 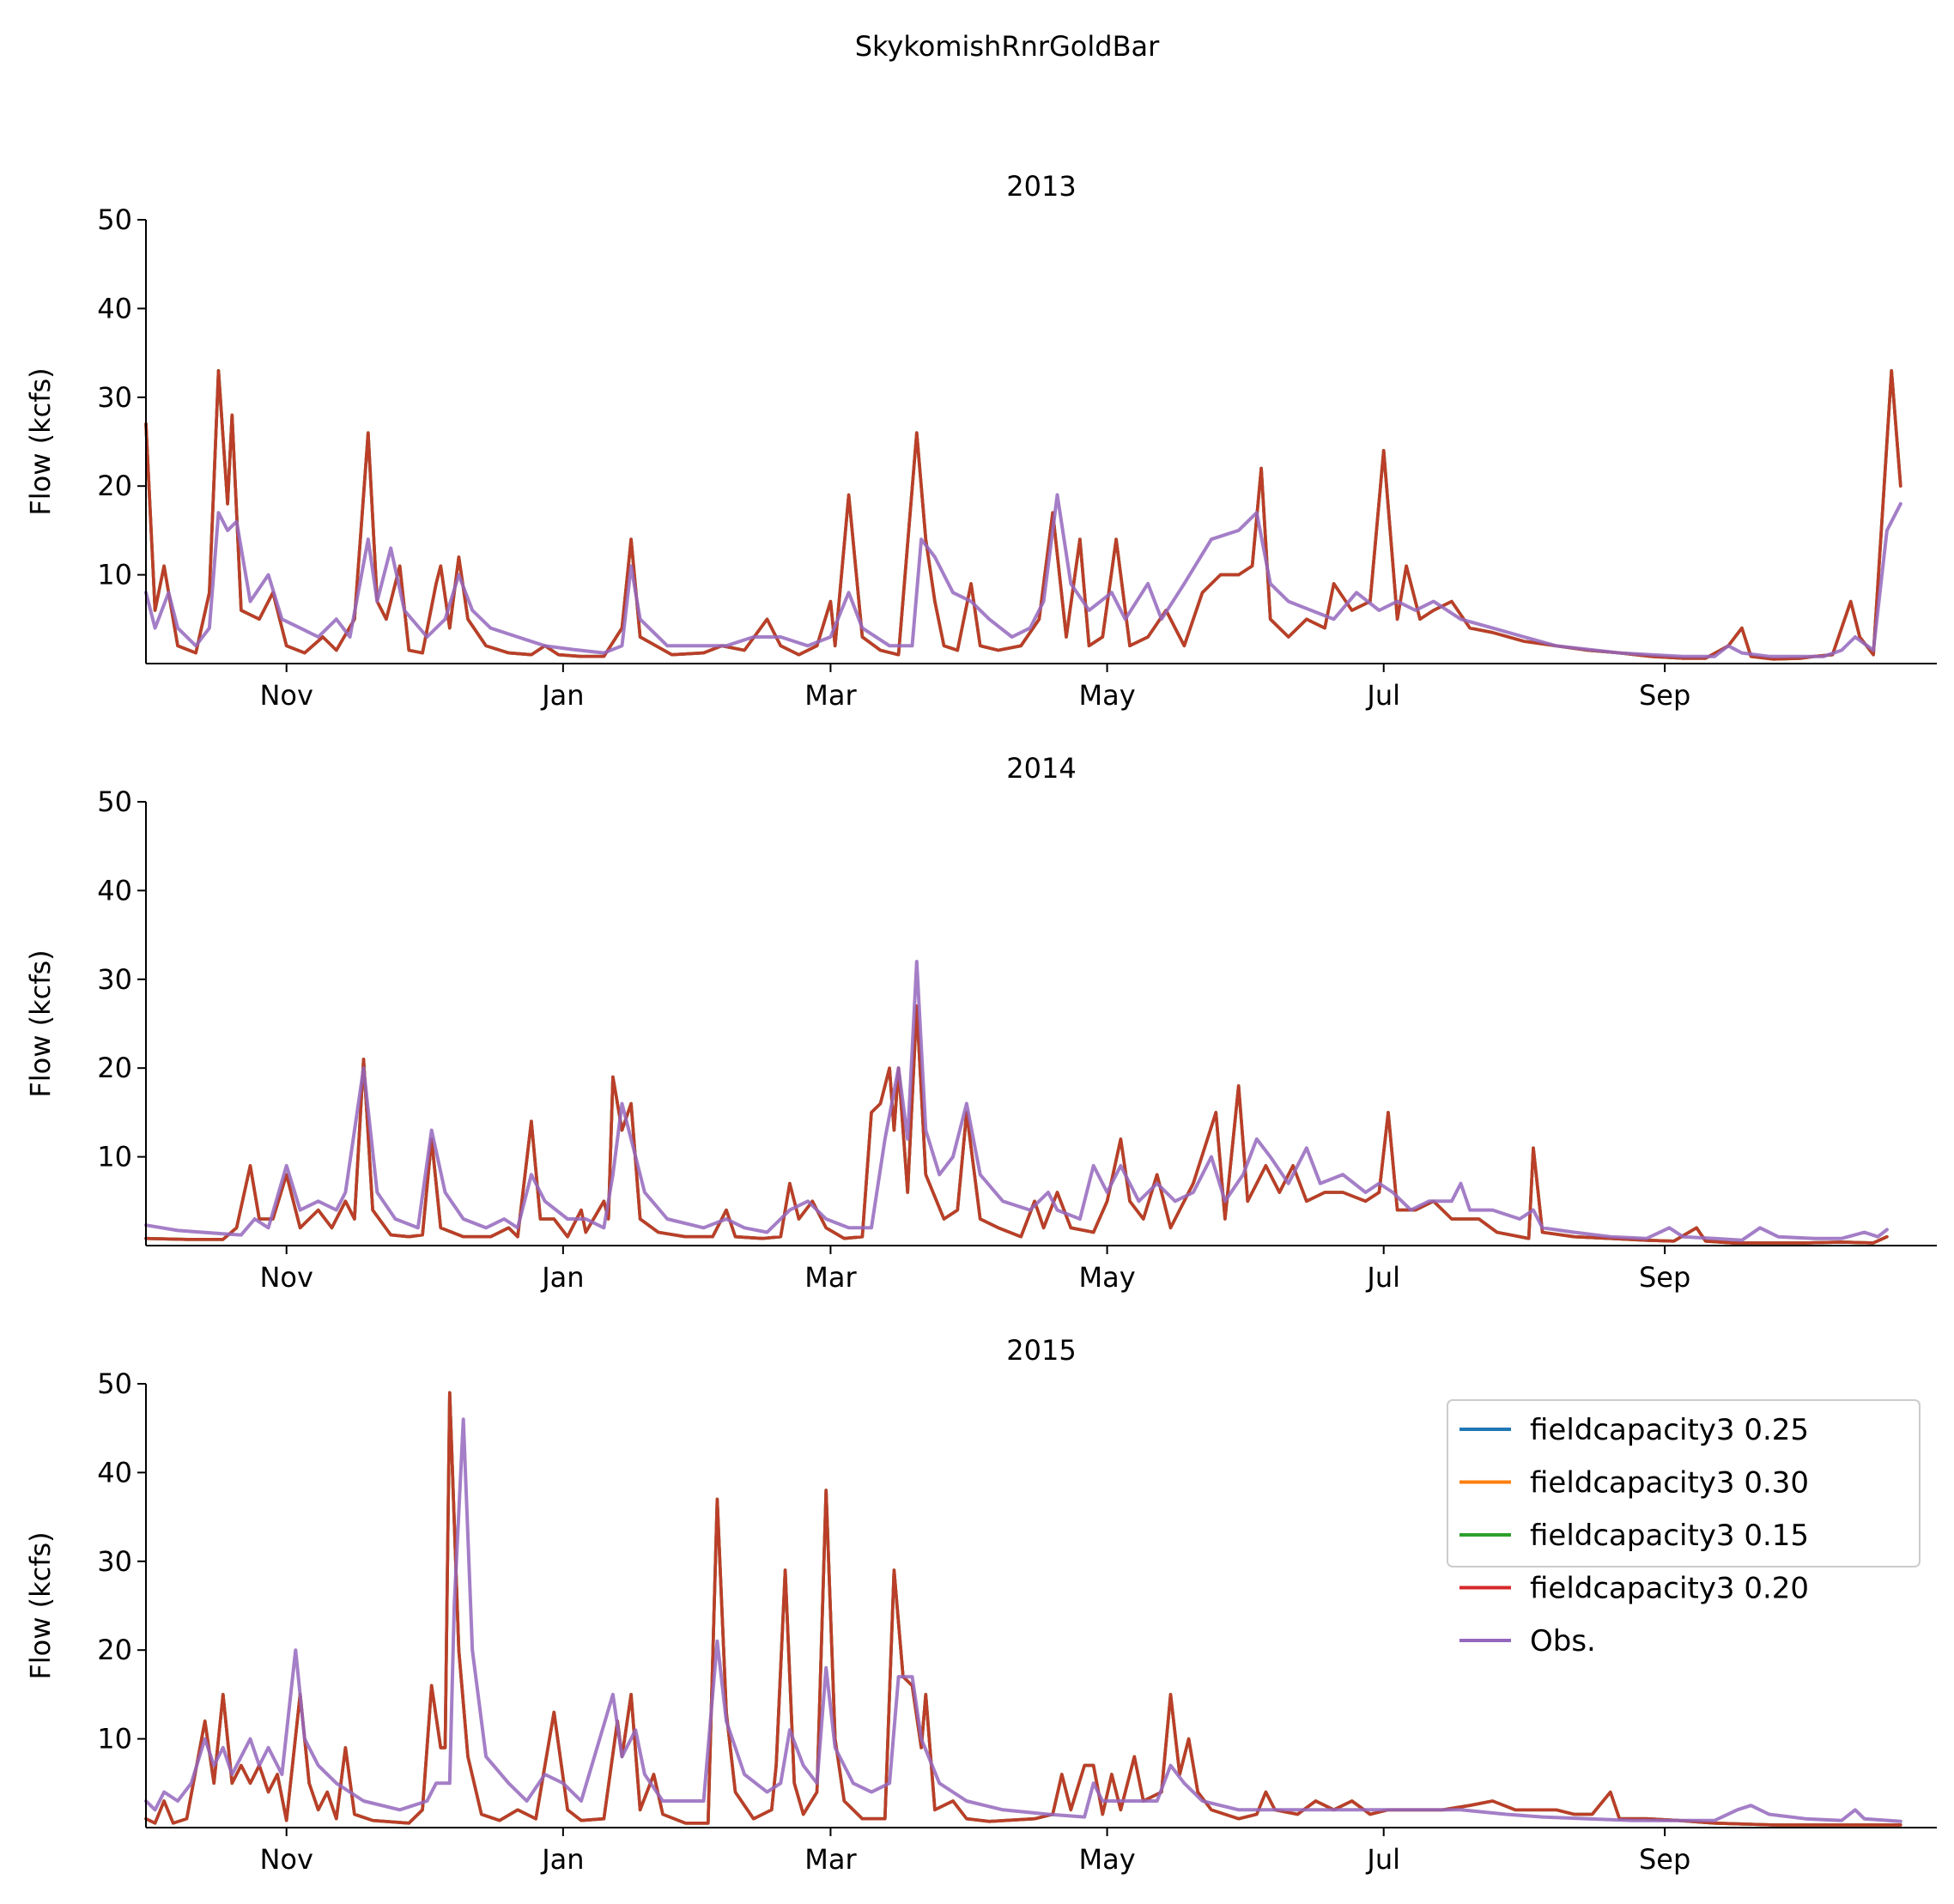 I want to click on subplot-title: 2015, so click(x=1041, y=1350).